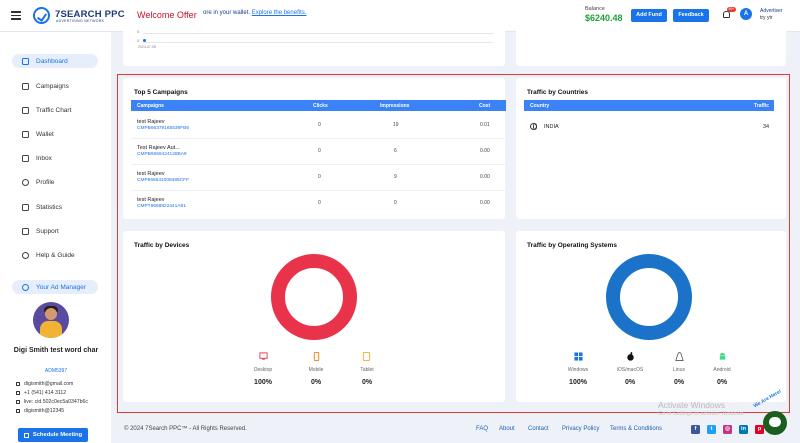 The width and height of the screenshot is (800, 443). Describe the element at coordinates (731, 9) in the screenshot. I see `notification-badge: 99+` at that location.